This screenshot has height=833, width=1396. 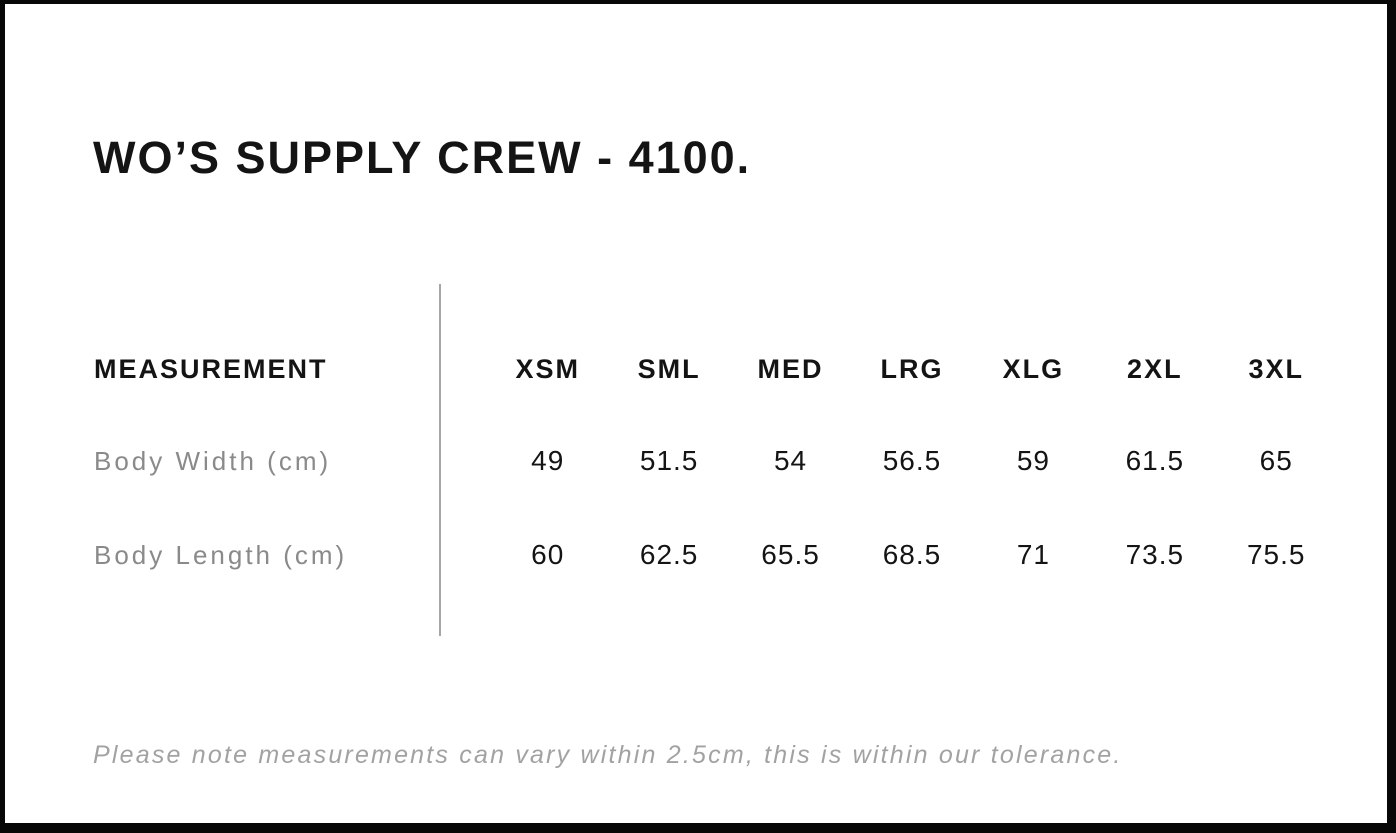 I want to click on body-length-values: 60 62.5 65.5 68.5 71 73.5 75.5, so click(x=912, y=555).